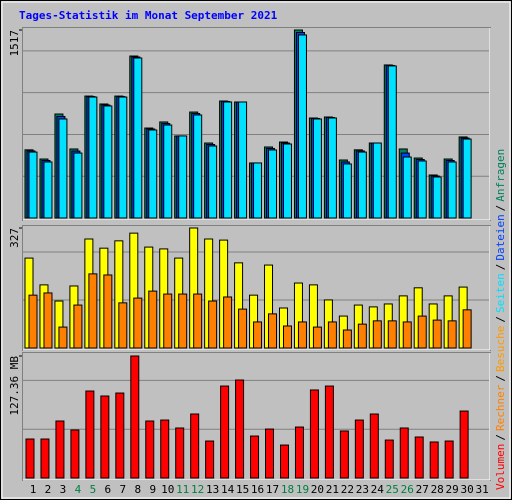  What do you see at coordinates (197, 489) in the screenshot?
I see `x-tick-label: 12` at bounding box center [197, 489].